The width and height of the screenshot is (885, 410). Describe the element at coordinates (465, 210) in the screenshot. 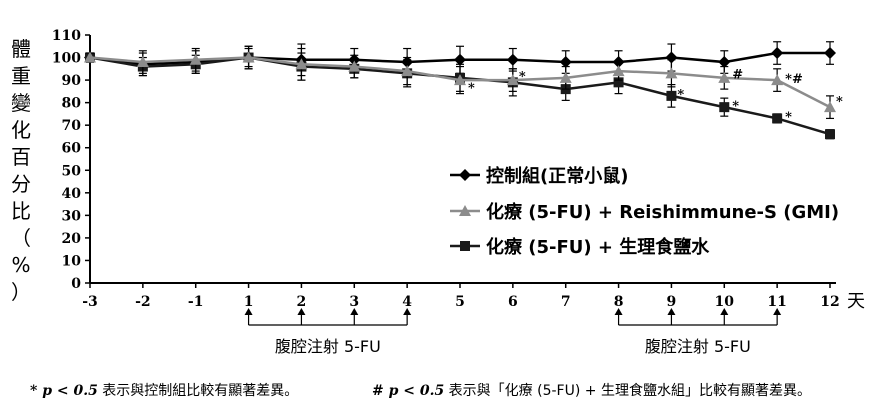

I see `legend-gmi-point` at that location.